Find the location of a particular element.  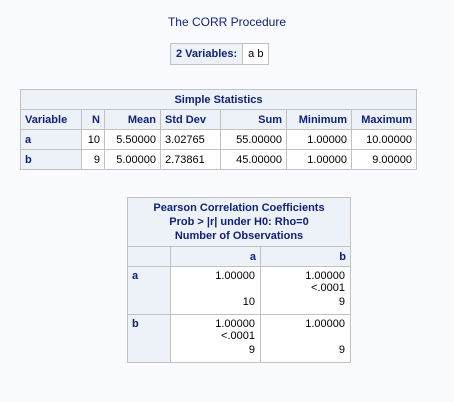

pearson-caption-line: Number of Observations is located at coordinates (239, 236).